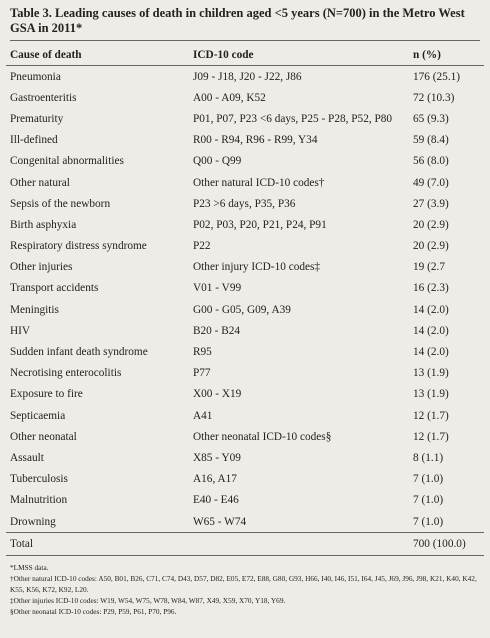 The height and width of the screenshot is (638, 490). What do you see at coordinates (67, 161) in the screenshot?
I see `table-cell: Congenital abnormalities` at bounding box center [67, 161].